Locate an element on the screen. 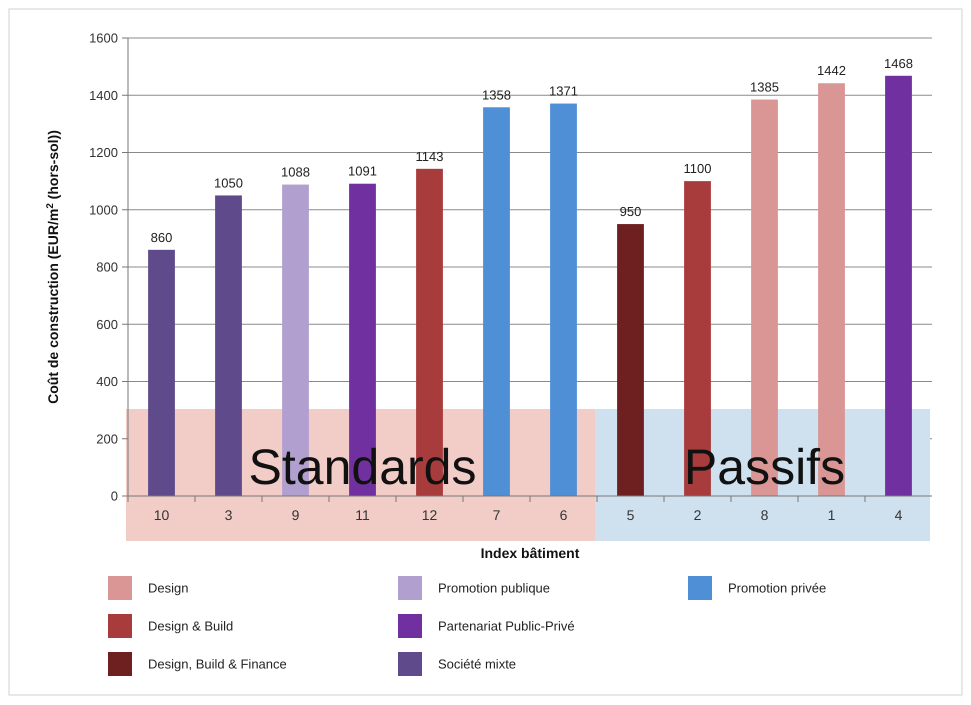 The width and height of the screenshot is (971, 705). legend-label: Société mixte is located at coordinates (477, 664).